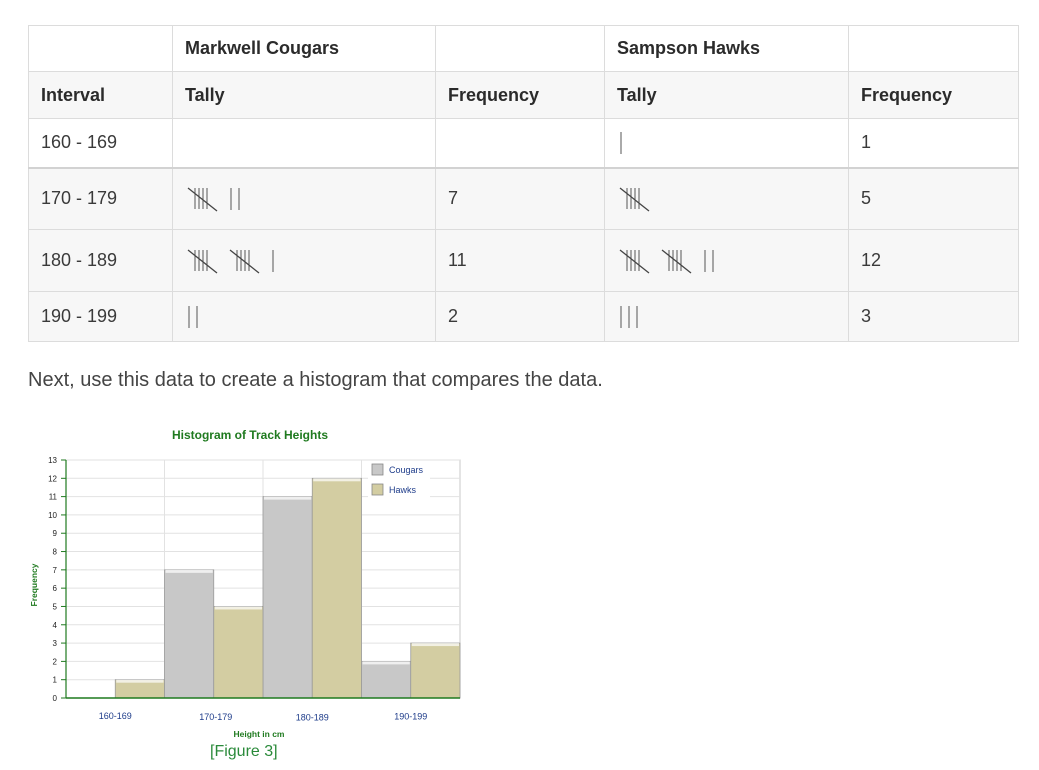 The width and height of the screenshot is (1039, 770). Describe the element at coordinates (55, 606) in the screenshot. I see `y-tick-label: 5` at that location.